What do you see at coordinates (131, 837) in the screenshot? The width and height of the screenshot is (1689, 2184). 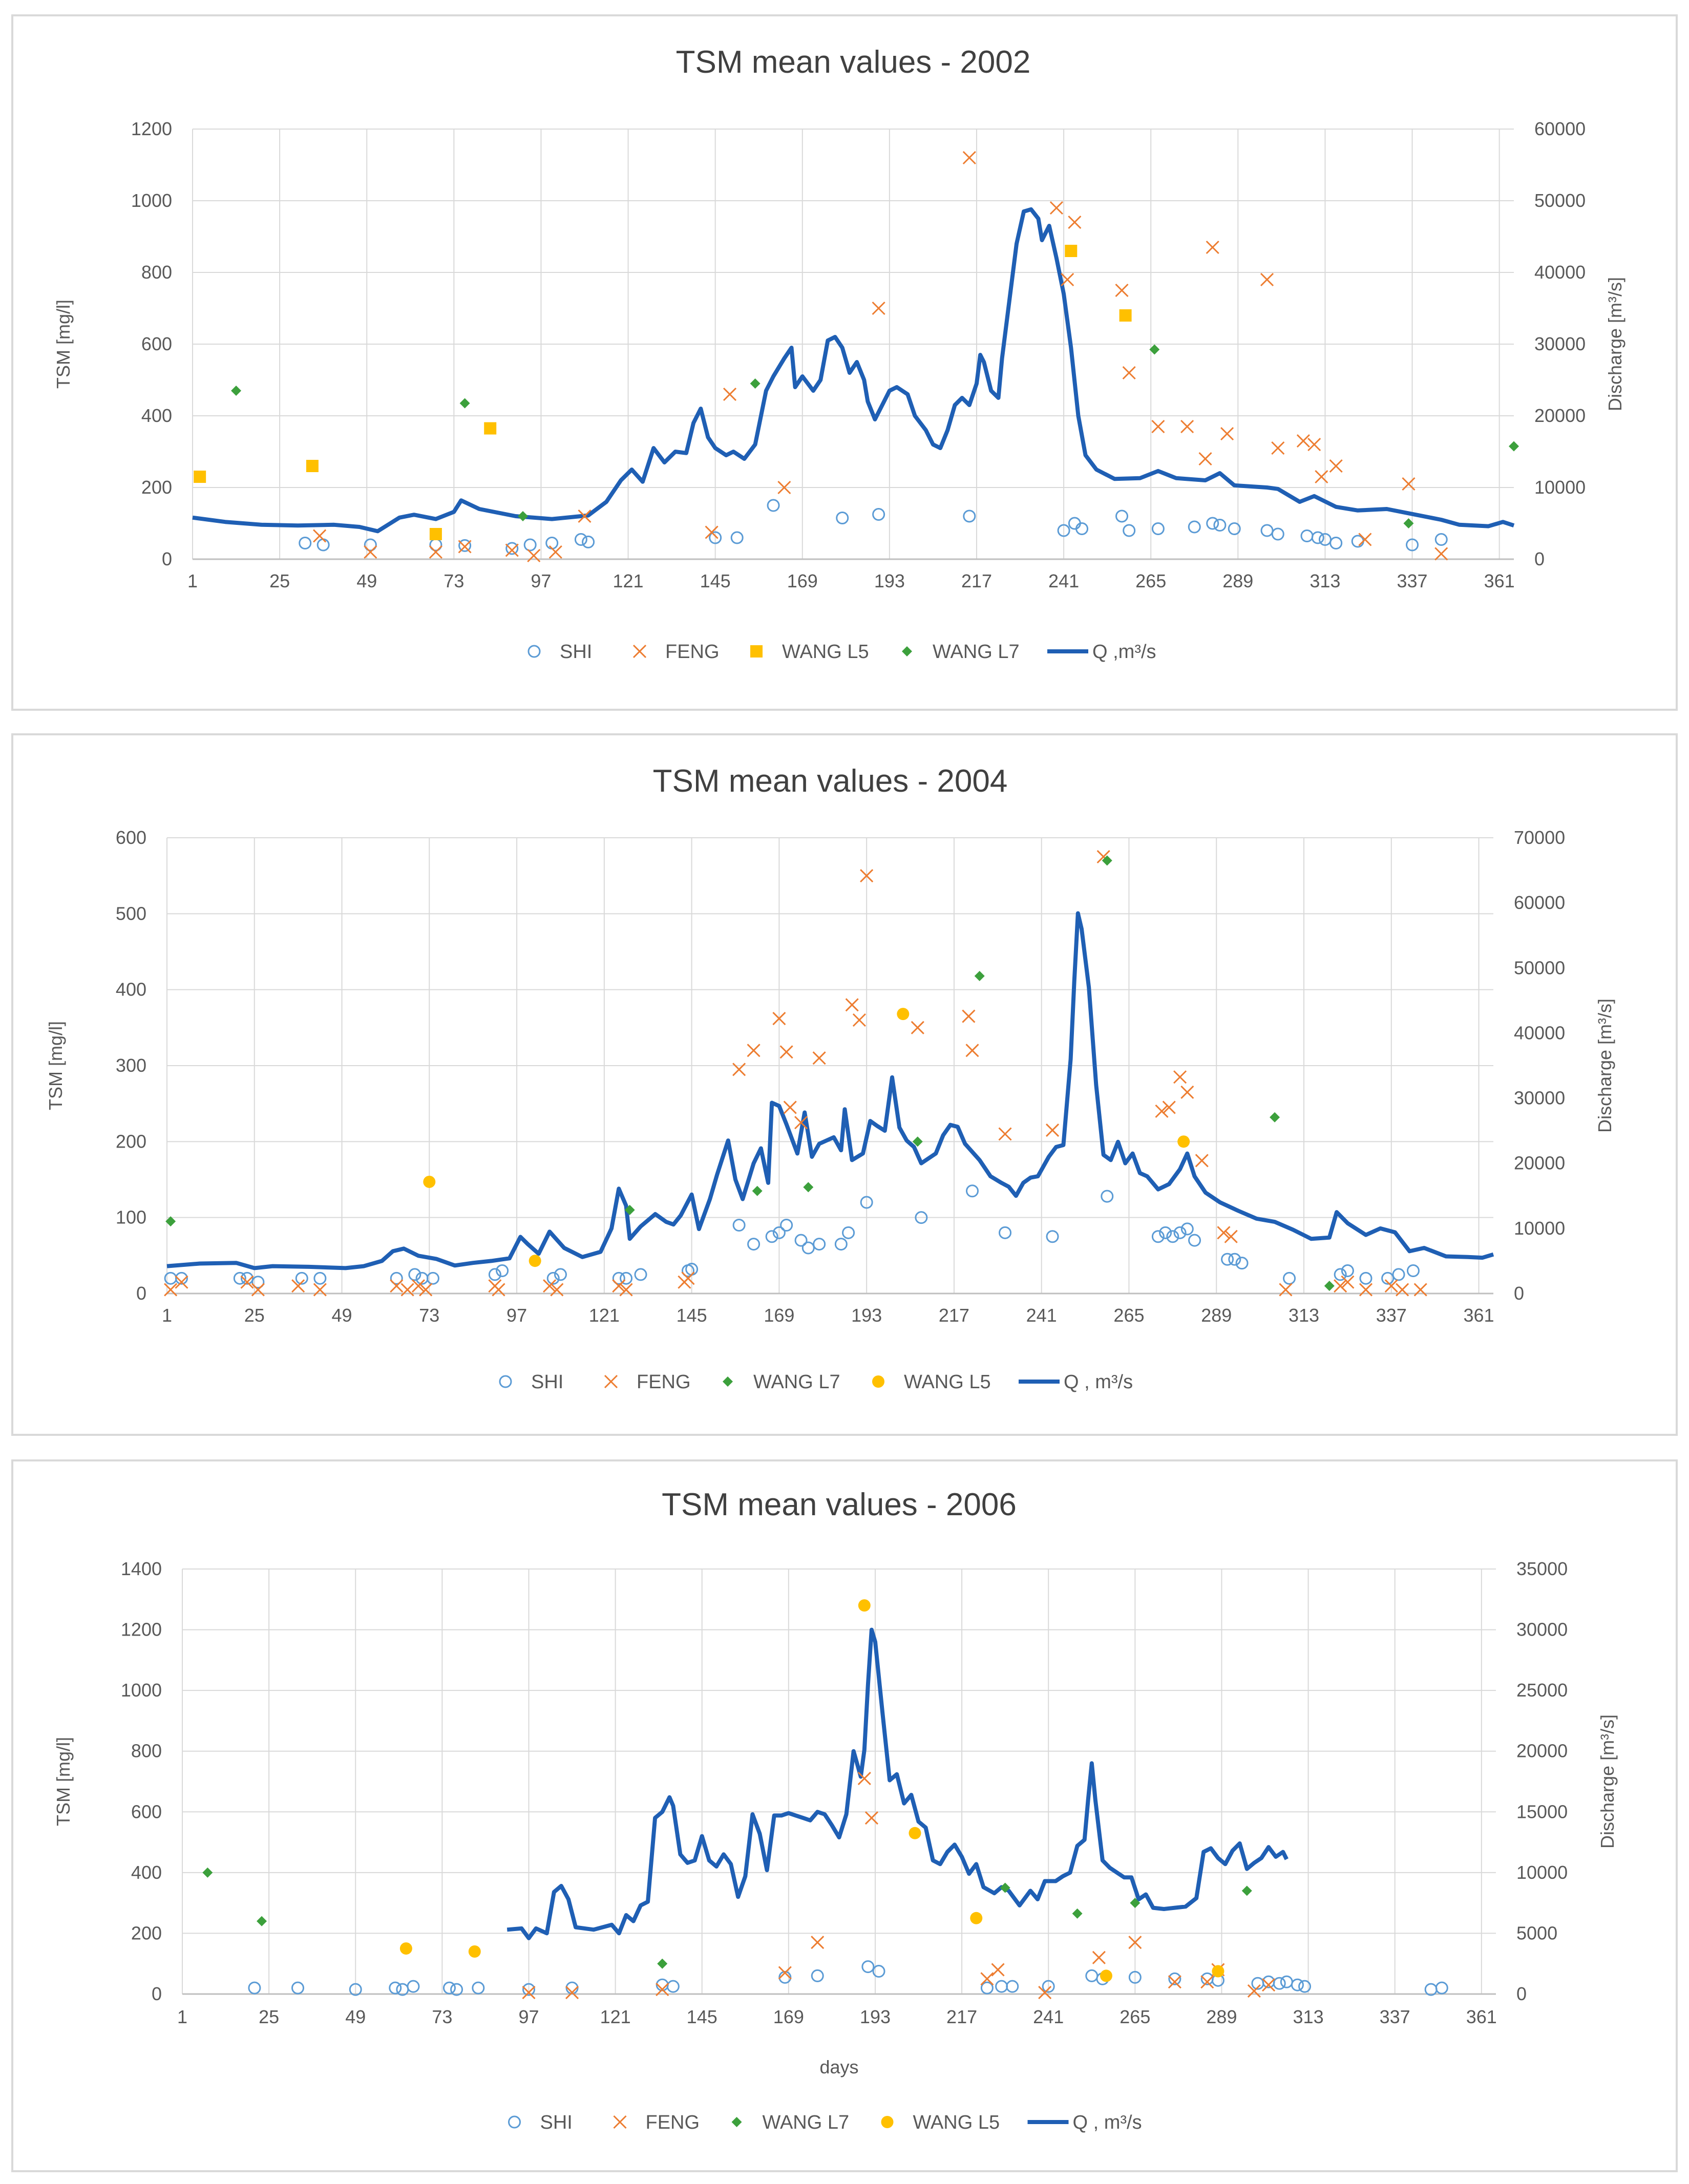 I see `y-tick-label: 600` at bounding box center [131, 837].